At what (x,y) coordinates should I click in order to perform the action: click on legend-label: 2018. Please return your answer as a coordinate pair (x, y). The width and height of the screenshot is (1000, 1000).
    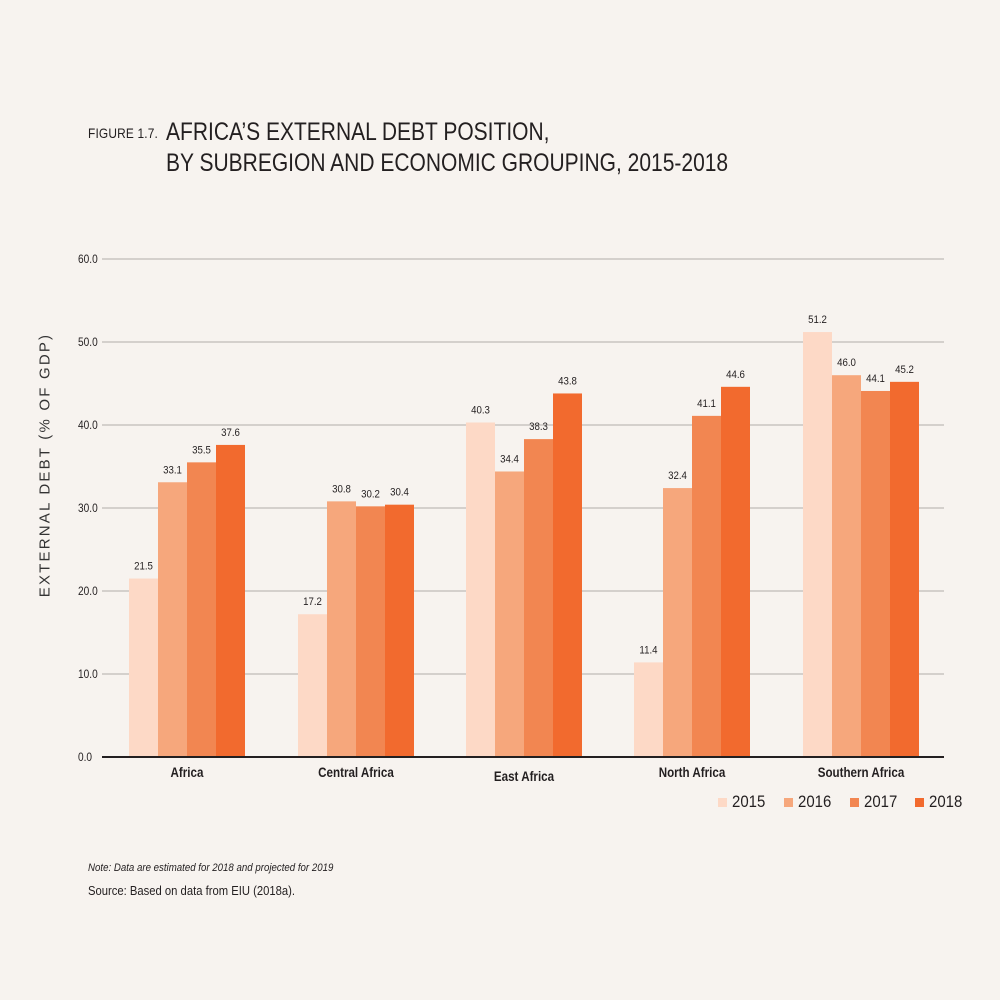
    Looking at the image, I should click on (946, 801).